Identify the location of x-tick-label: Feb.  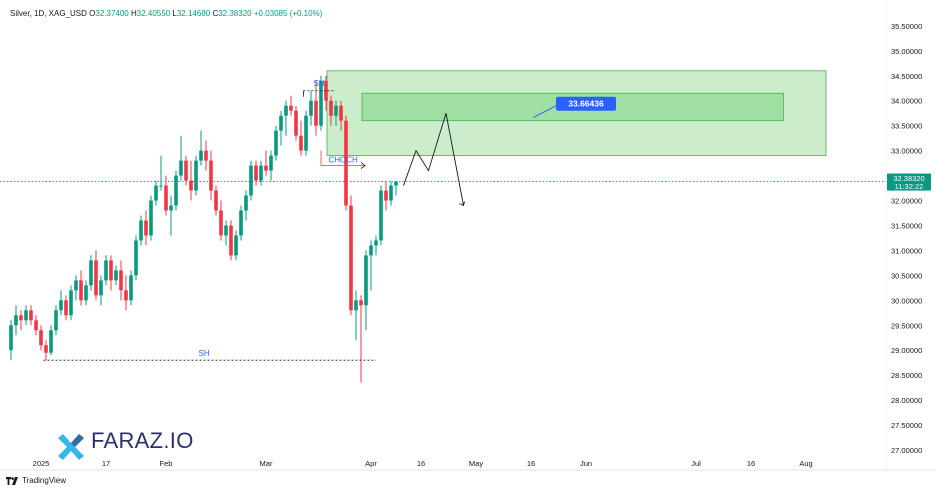
(166, 463).